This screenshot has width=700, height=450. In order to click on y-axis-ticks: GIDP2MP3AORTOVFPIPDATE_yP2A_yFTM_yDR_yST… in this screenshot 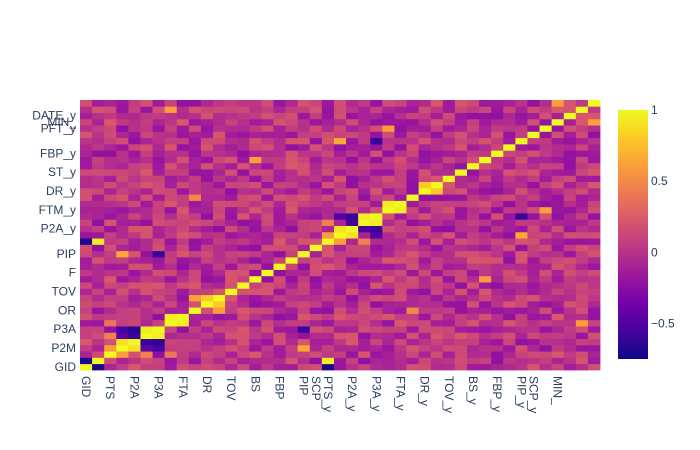, I will do `click(54, 241)`.